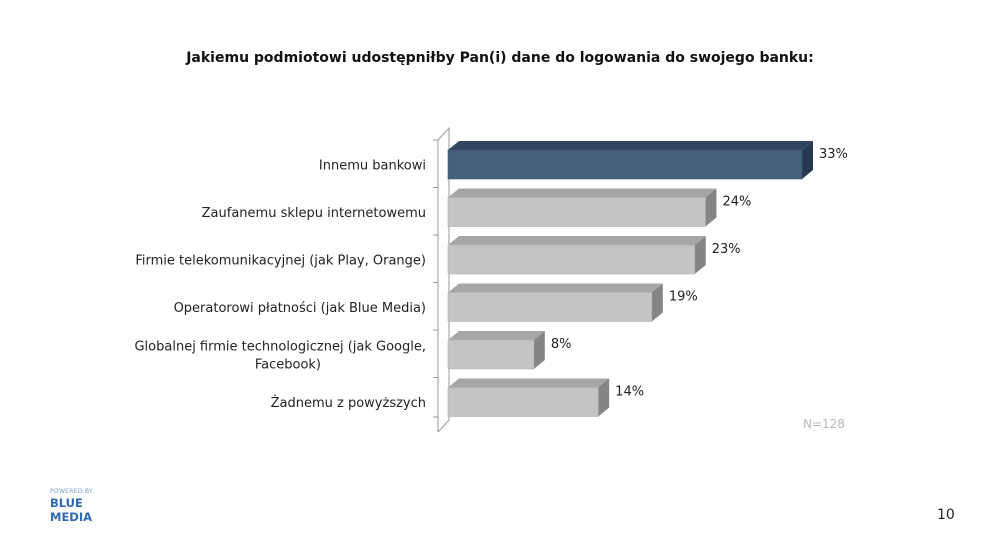  What do you see at coordinates (66, 503) in the screenshot?
I see `logo-line-blue: BLUE` at bounding box center [66, 503].